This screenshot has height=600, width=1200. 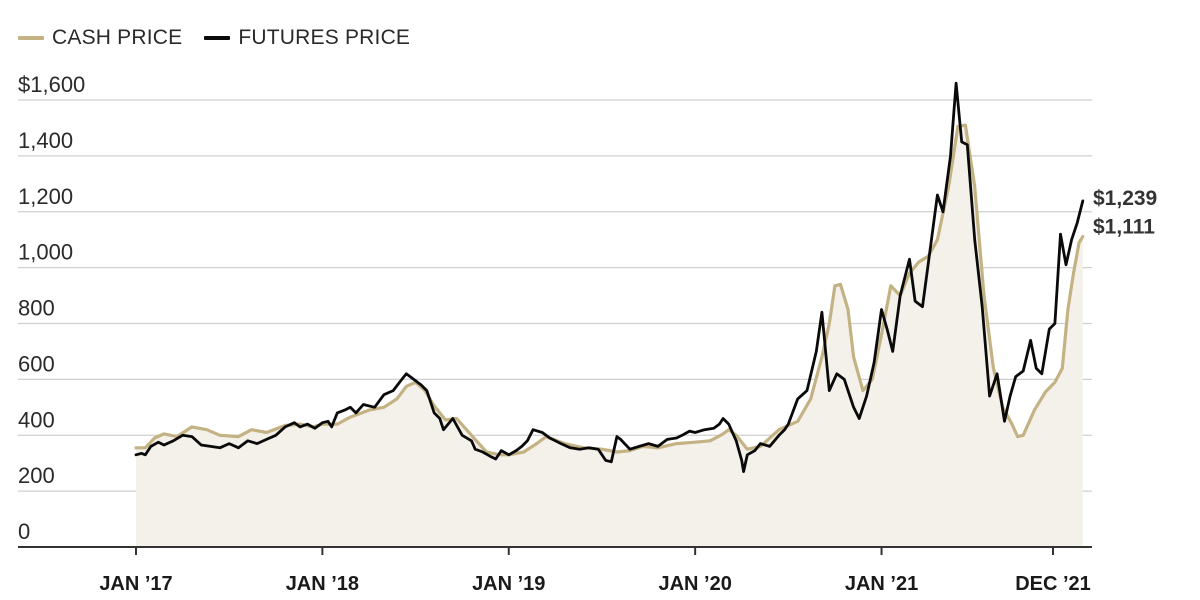 What do you see at coordinates (694, 584) in the screenshot?
I see `x-tick-label: JAN ’20` at bounding box center [694, 584].